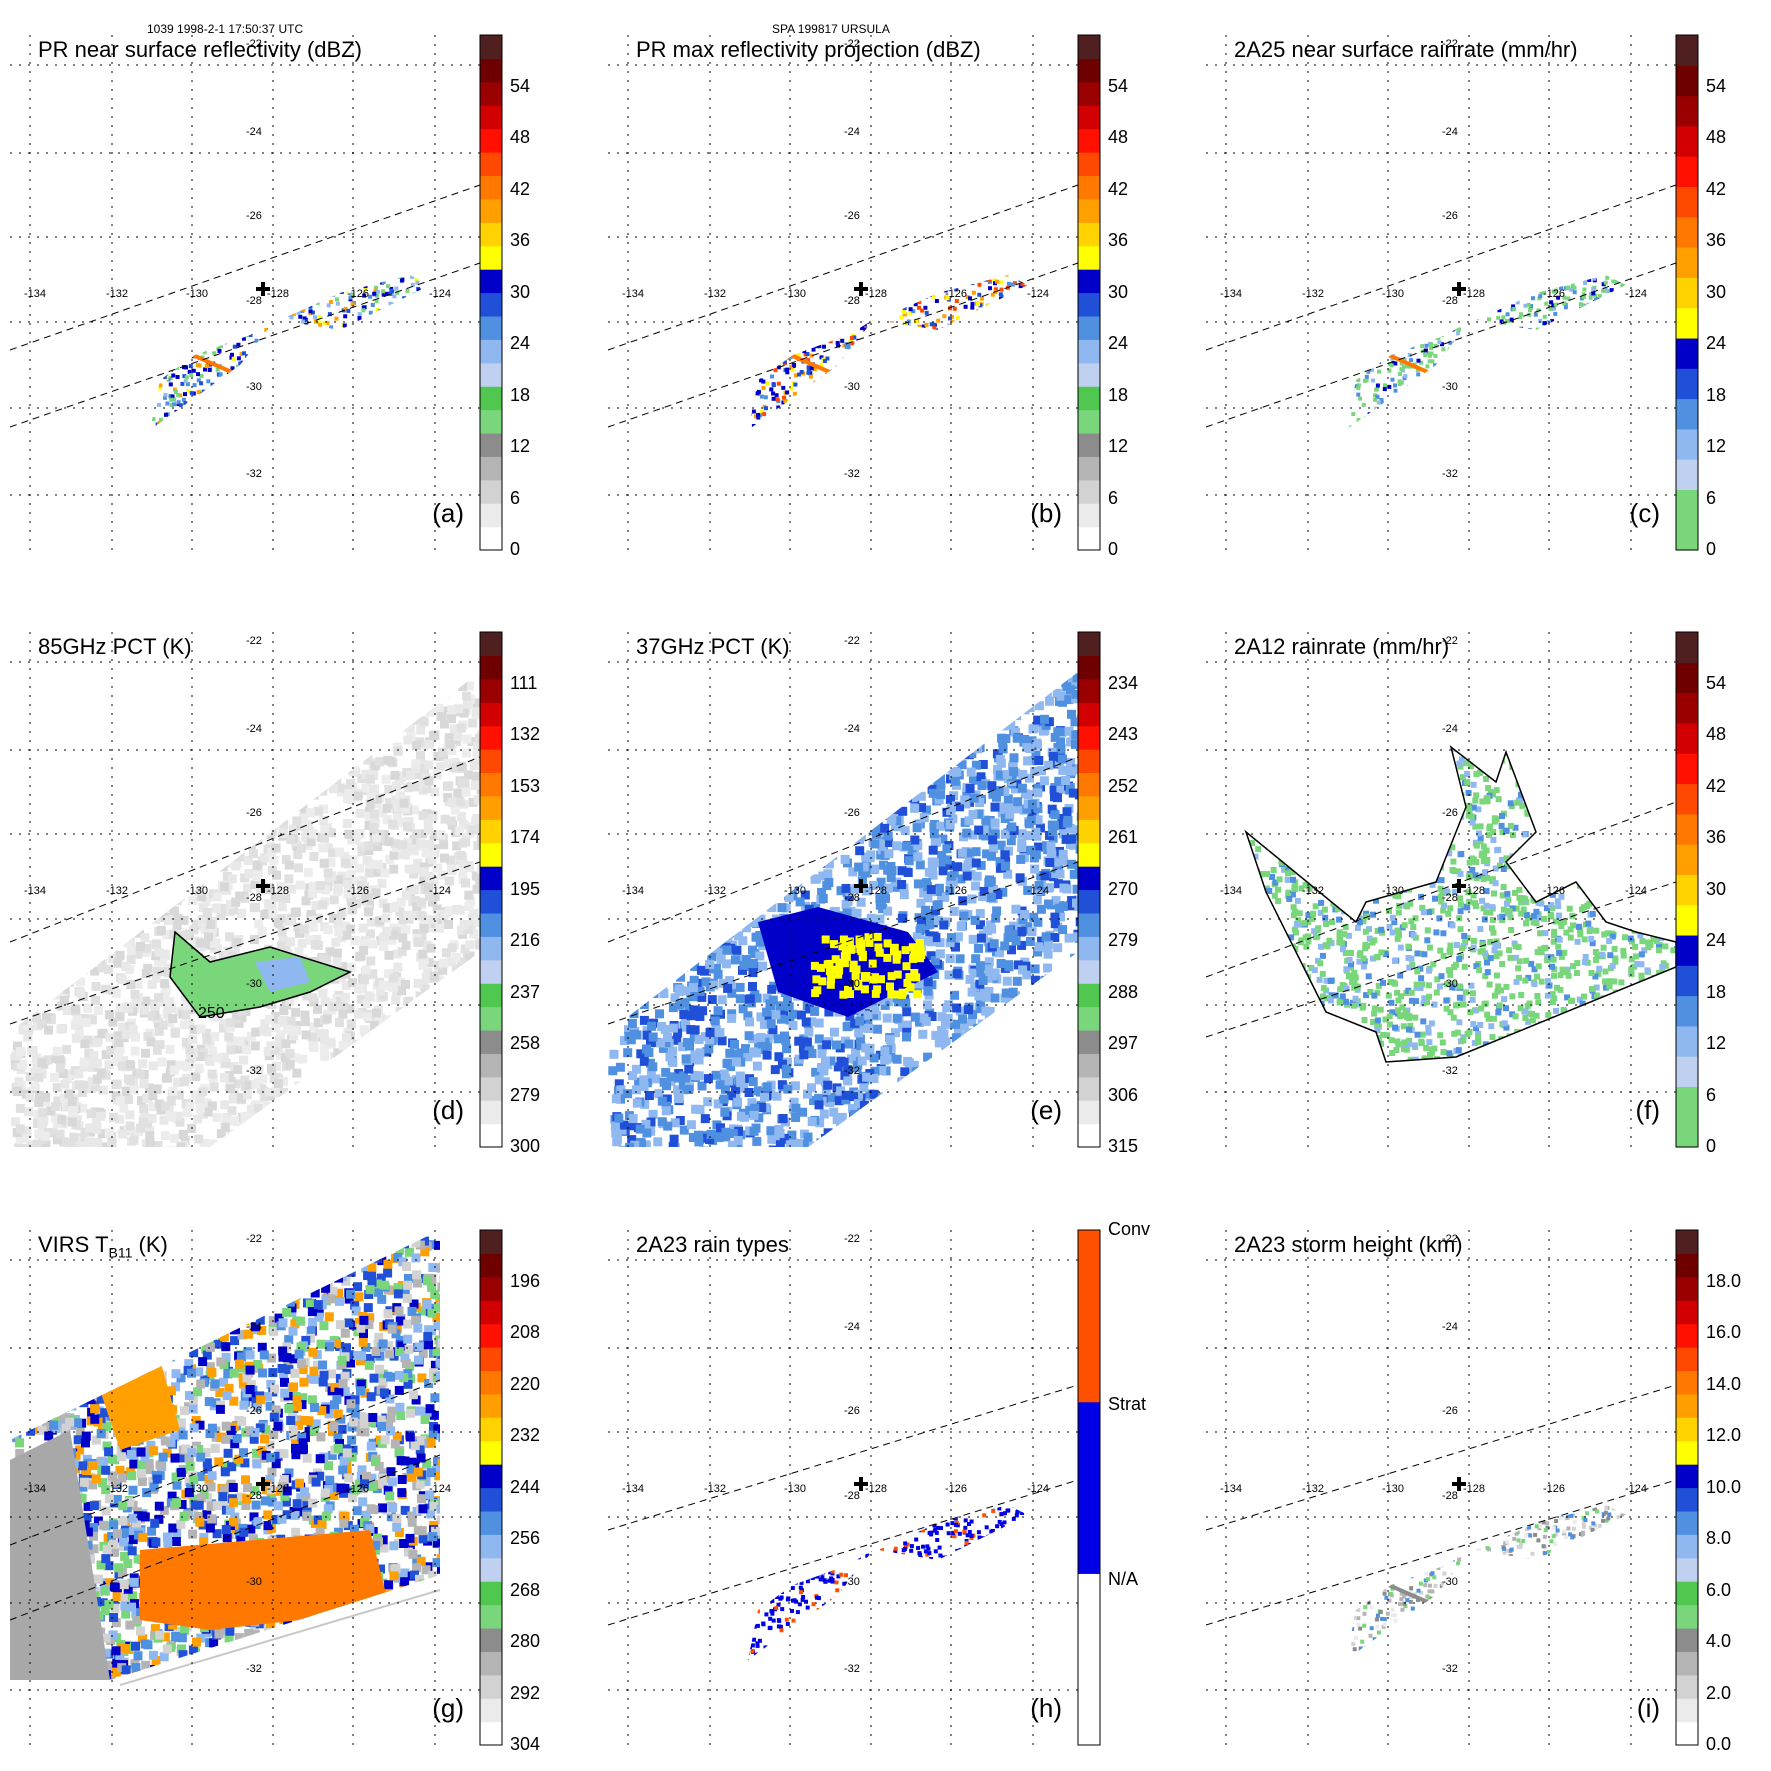 Image resolution: width=1771 pixels, height=1771 pixels. I want to click on colorbar-tick-label: 18.0, so click(1724, 1280).